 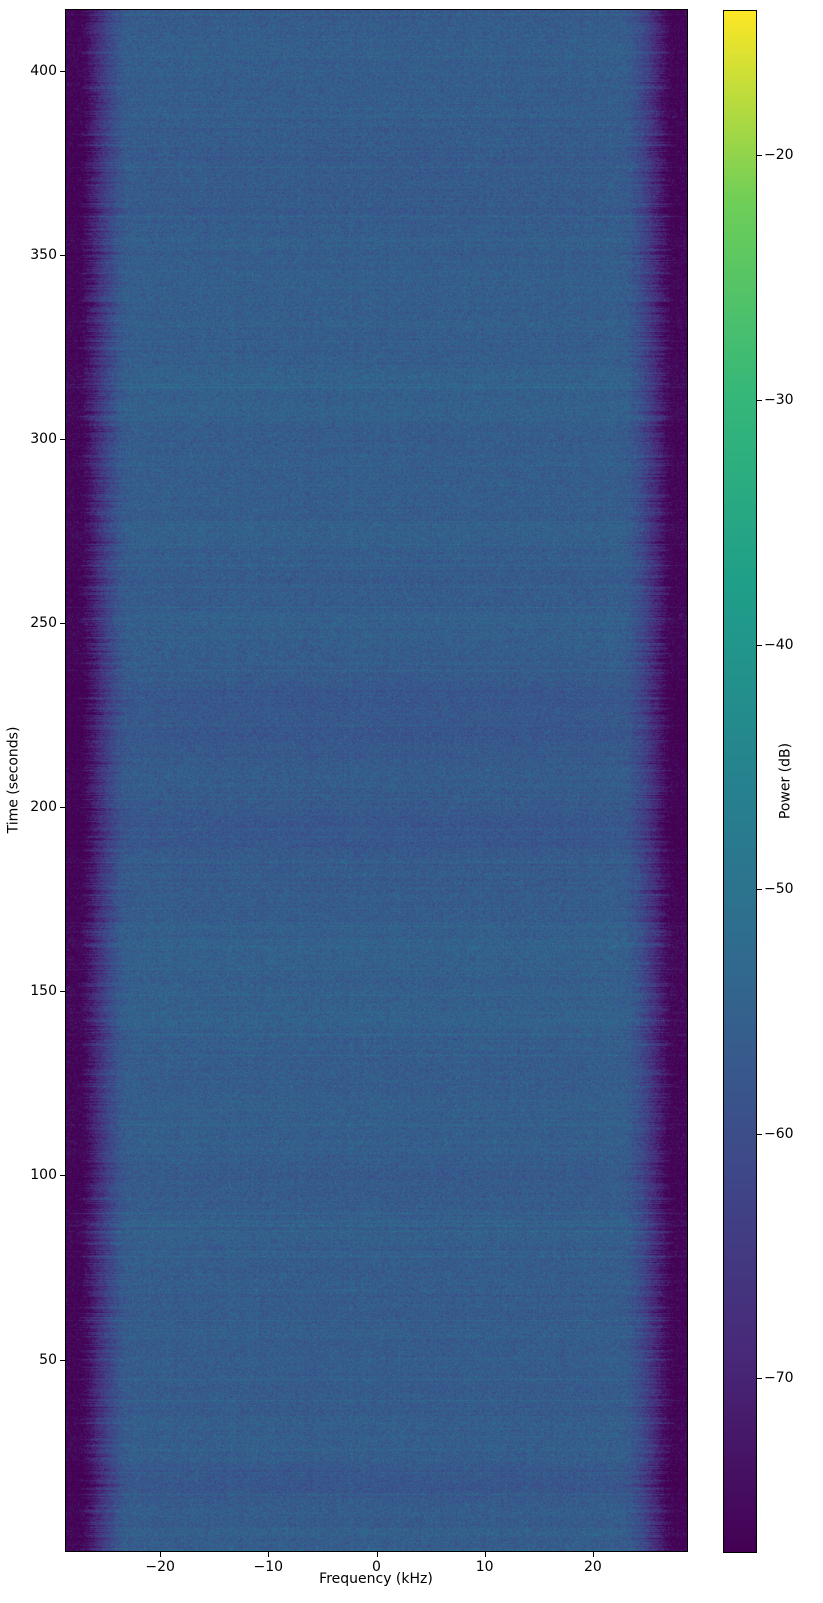 I want to click on y-axis-tick-label: 250, so click(x=43, y=623).